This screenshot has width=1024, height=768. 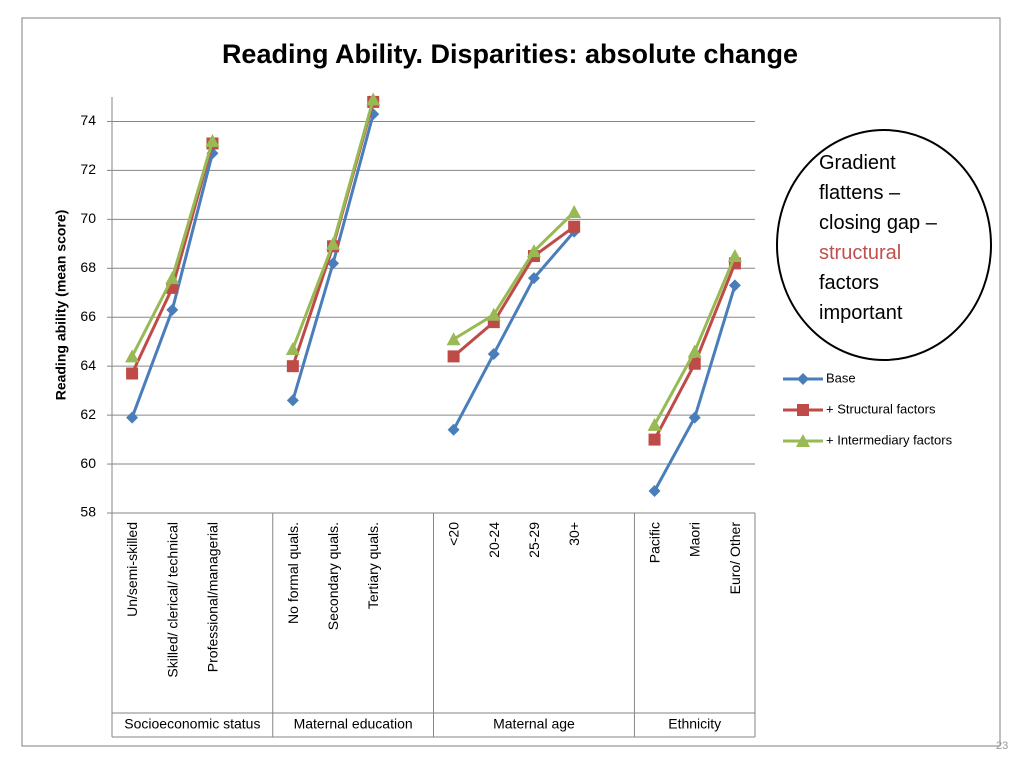 What do you see at coordinates (695, 539) in the screenshot?
I see `x-tick-label: Maori` at bounding box center [695, 539].